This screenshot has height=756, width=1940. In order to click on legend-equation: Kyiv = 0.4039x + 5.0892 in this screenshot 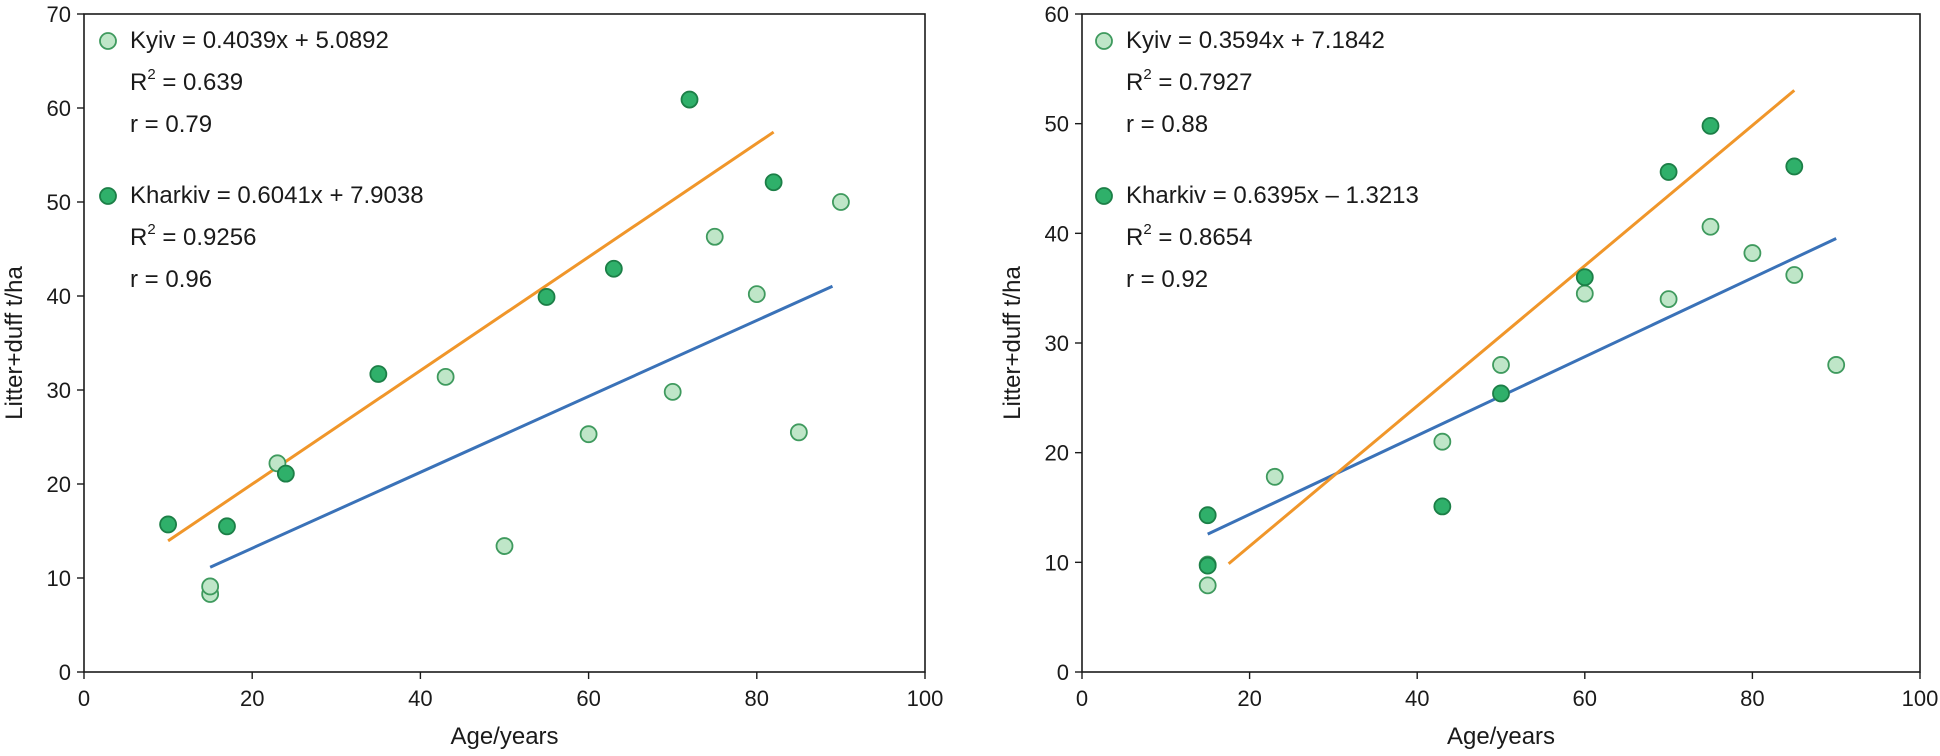, I will do `click(259, 40)`.